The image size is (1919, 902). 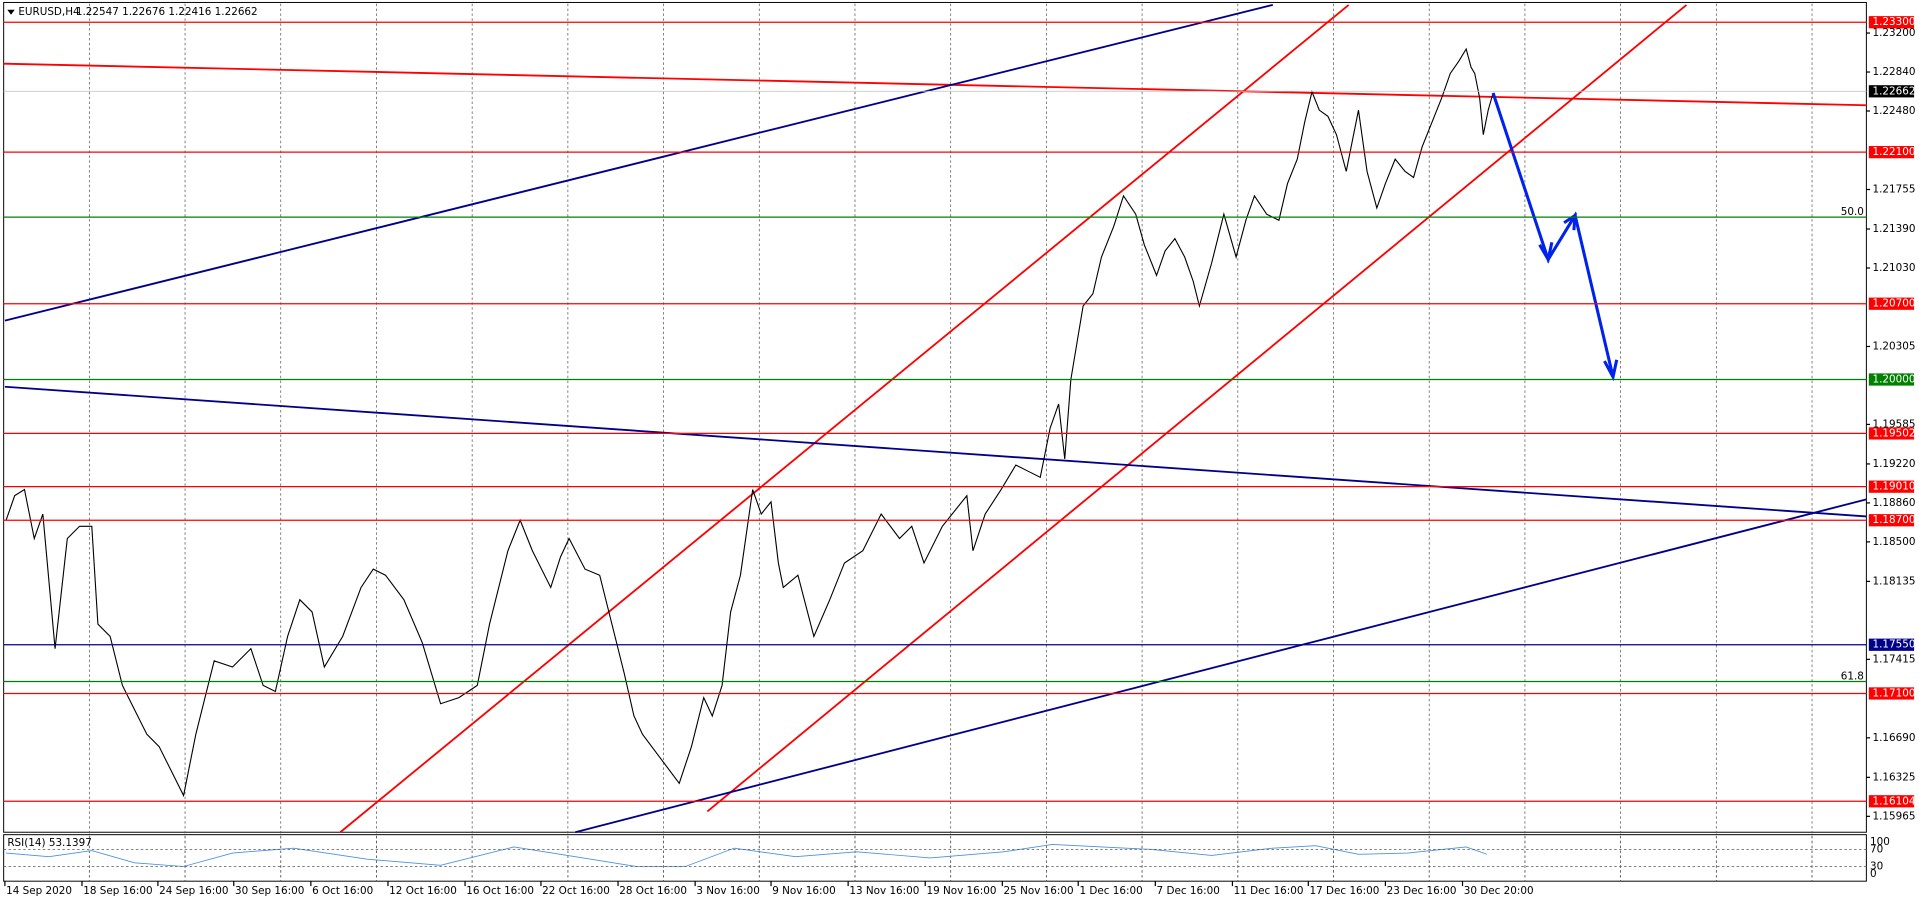 What do you see at coordinates (1876, 849) in the screenshot?
I see `rsi-axis-label: 70` at bounding box center [1876, 849].